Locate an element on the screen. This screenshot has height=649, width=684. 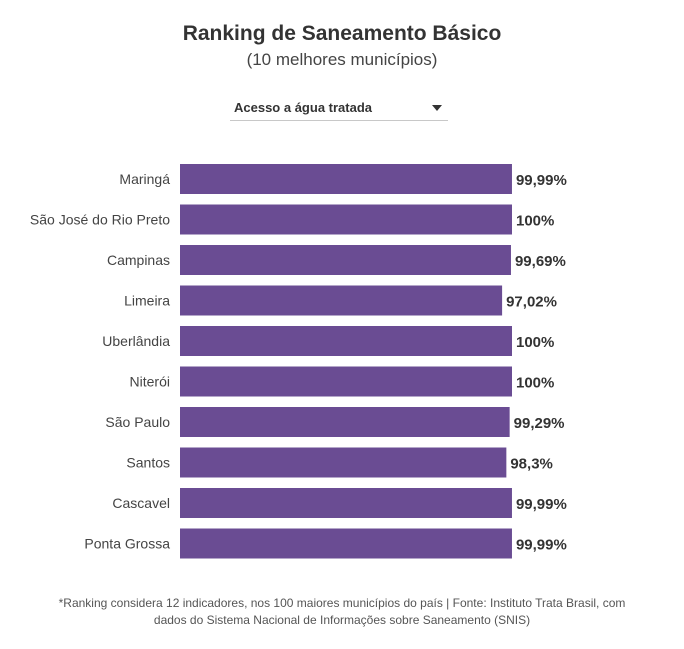
indicator-dropdown: Acesso a água tratada is located at coordinates (339, 108).